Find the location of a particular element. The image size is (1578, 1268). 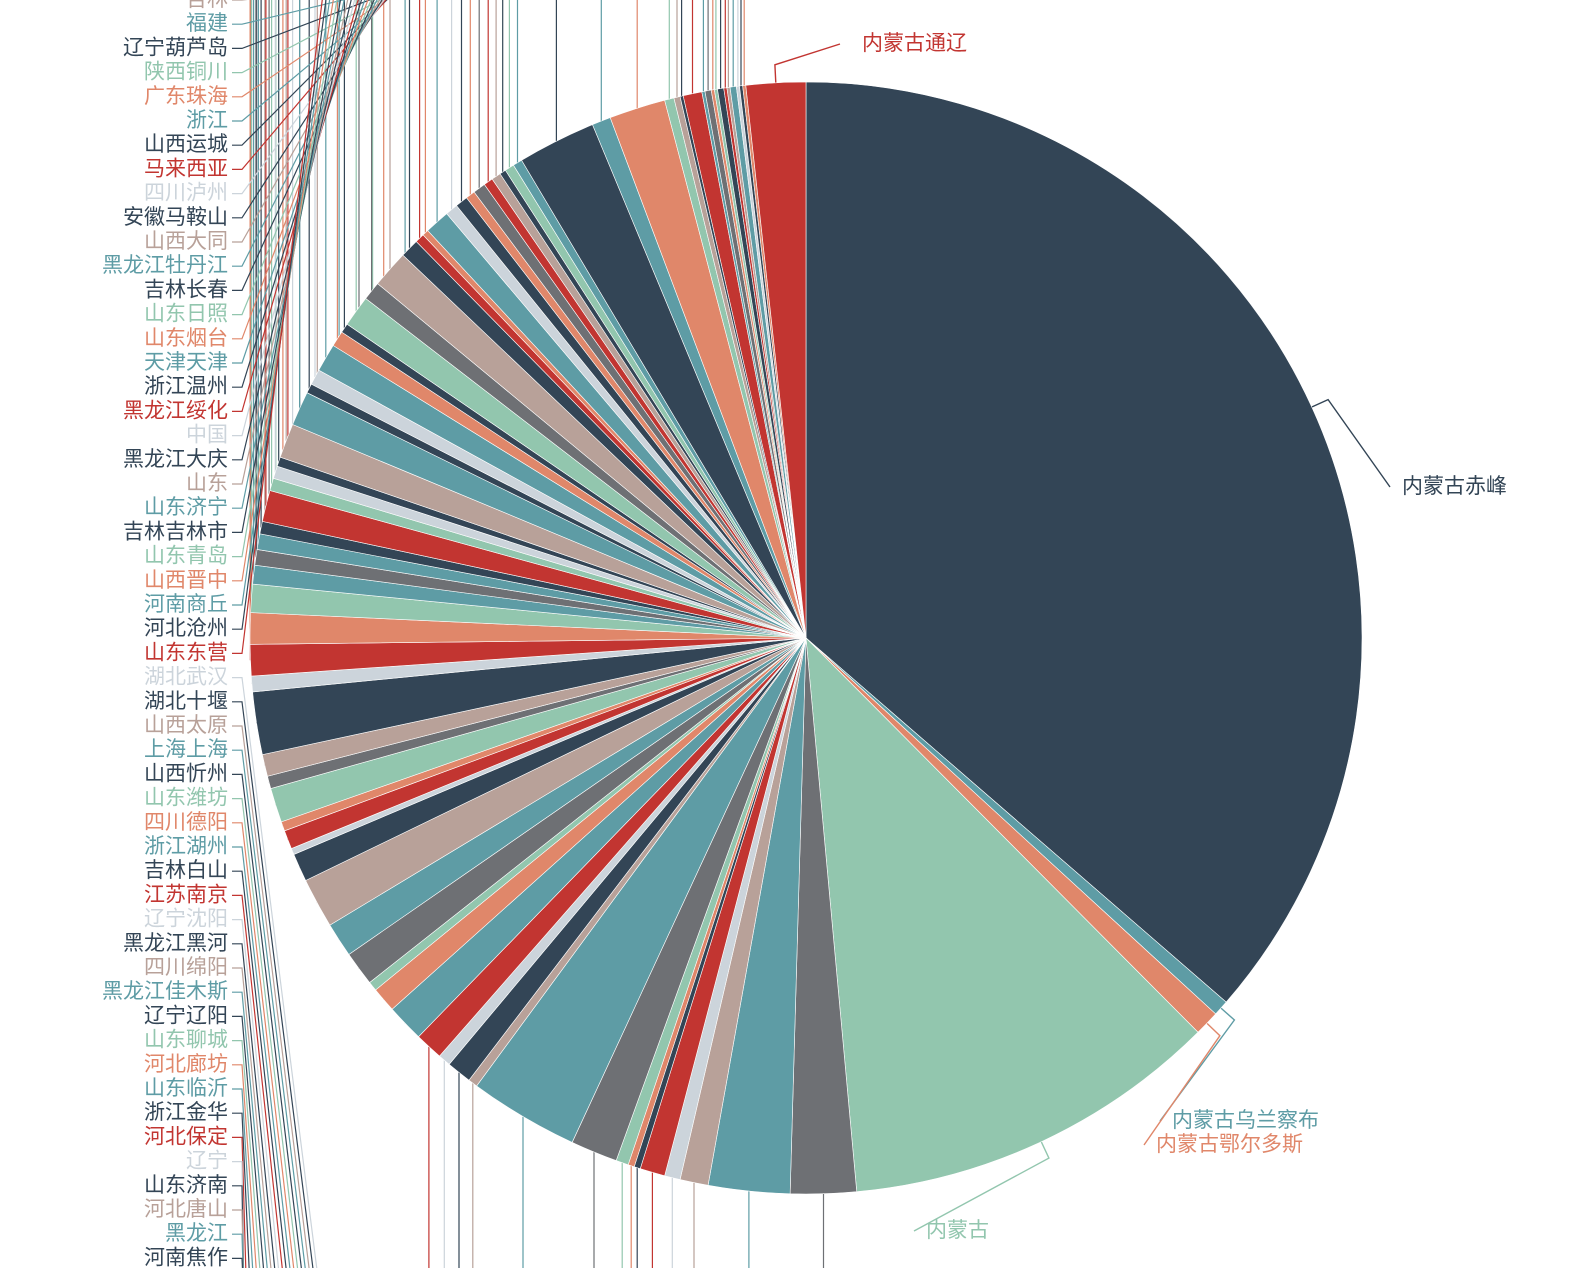

slice-label: 山西太原 is located at coordinates (186, 725).